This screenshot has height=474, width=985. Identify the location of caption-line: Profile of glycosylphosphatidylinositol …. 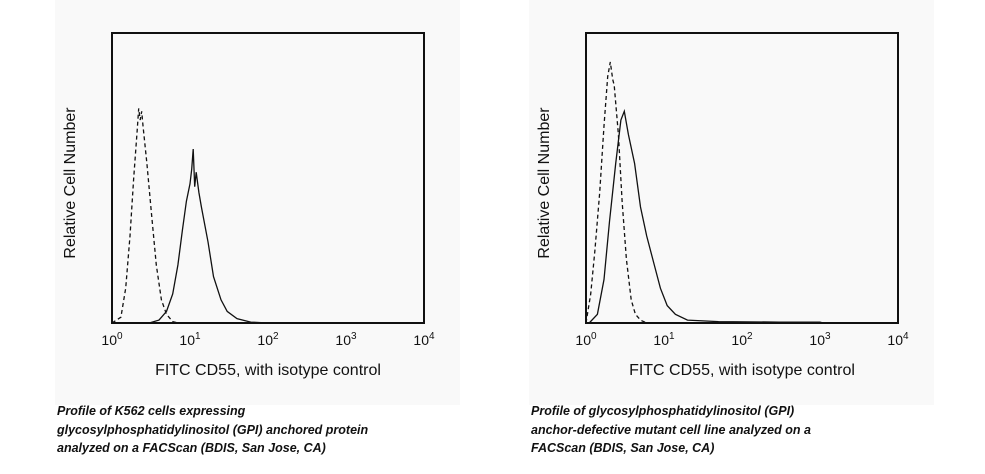
(663, 411).